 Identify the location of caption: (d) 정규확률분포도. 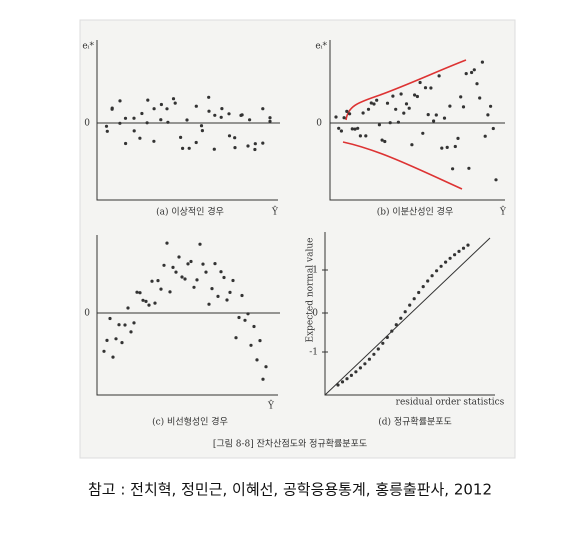
(415, 422).